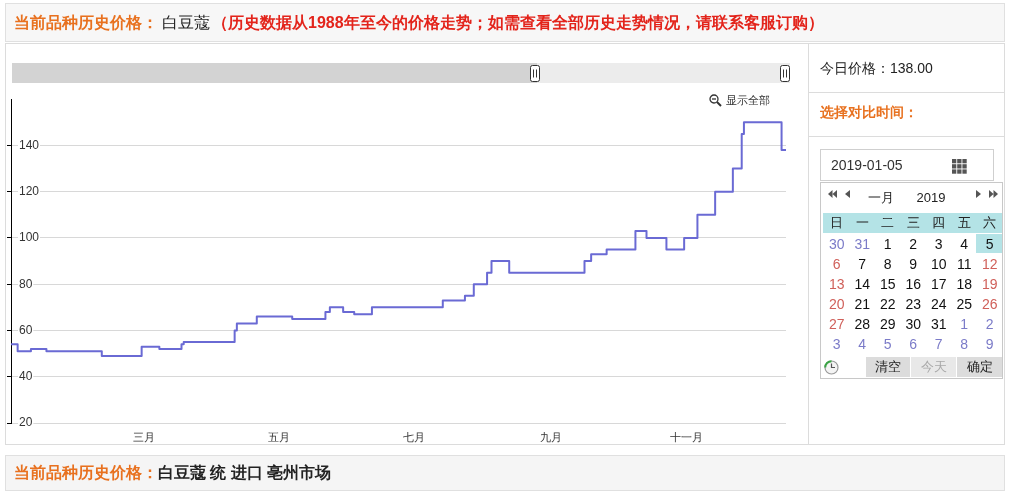 Image resolution: width=1012 pixels, height=497 pixels. What do you see at coordinates (876, 68) in the screenshot?
I see `text: 今日价格：138.00` at bounding box center [876, 68].